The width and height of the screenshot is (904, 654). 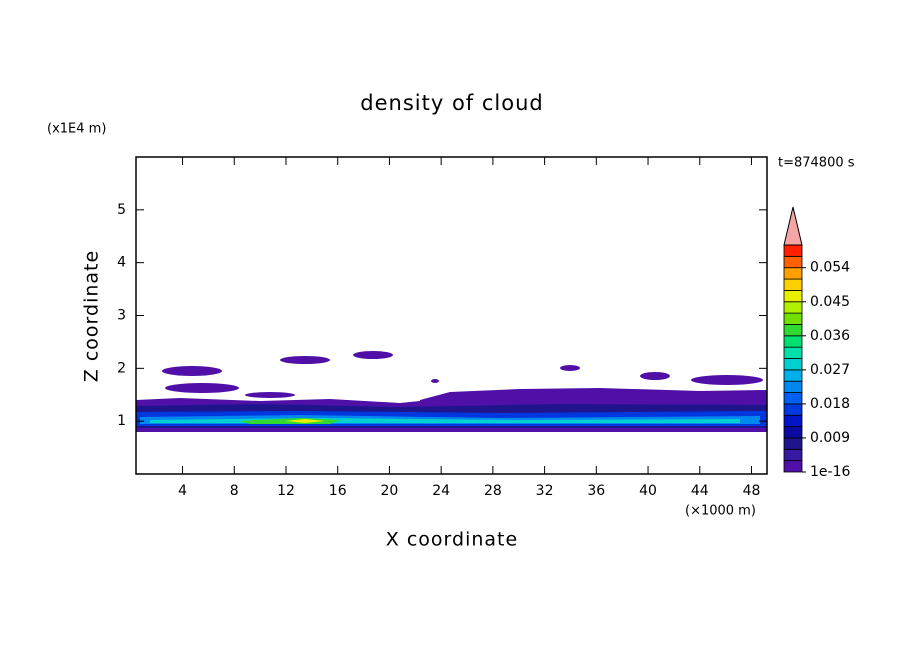 What do you see at coordinates (234, 491) in the screenshot?
I see `x-tick-label: 8` at bounding box center [234, 491].